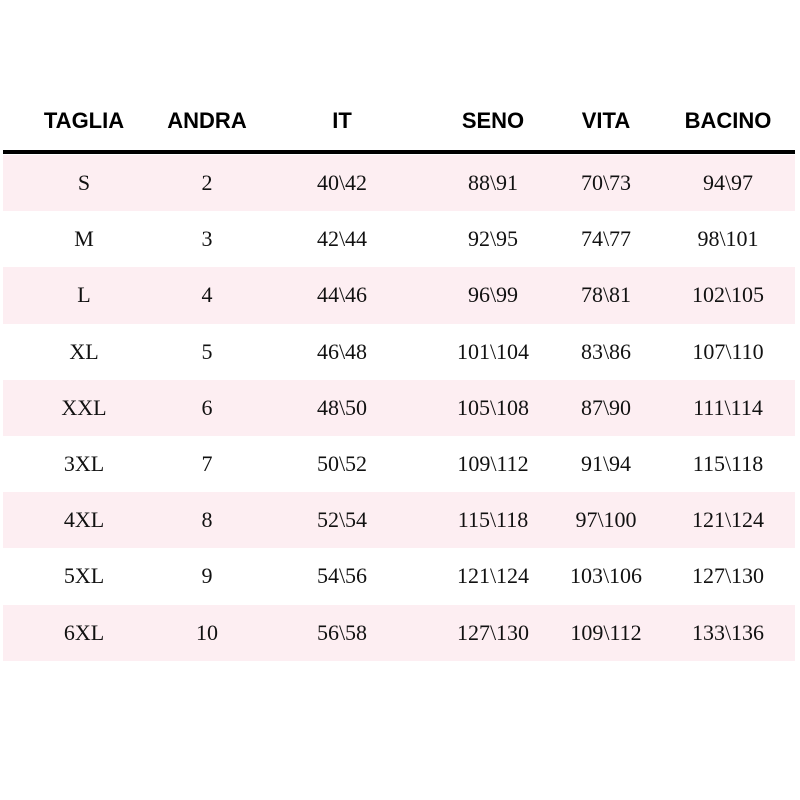  Describe the element at coordinates (84, 632) in the screenshot. I see `cell-taglia: 6XL` at that location.